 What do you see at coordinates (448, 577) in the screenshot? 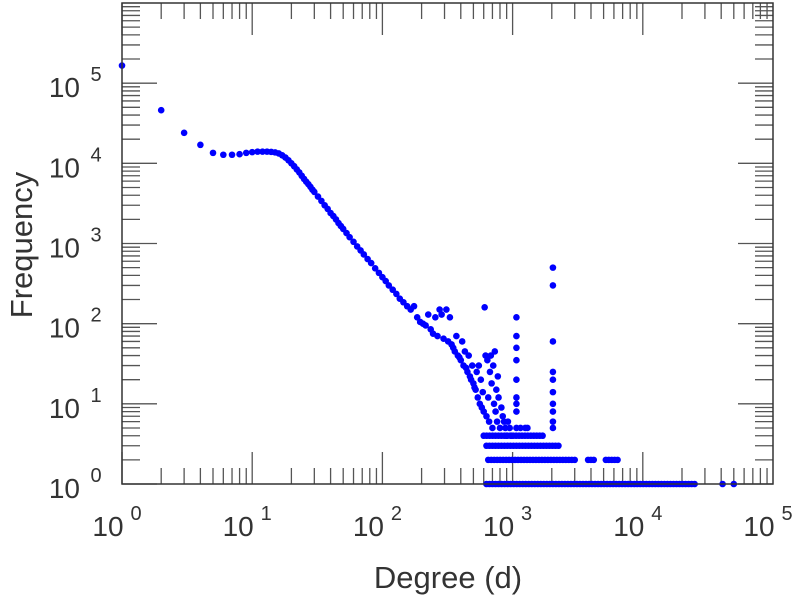
I see `x-axis-title: Degree (d)` at bounding box center [448, 577].